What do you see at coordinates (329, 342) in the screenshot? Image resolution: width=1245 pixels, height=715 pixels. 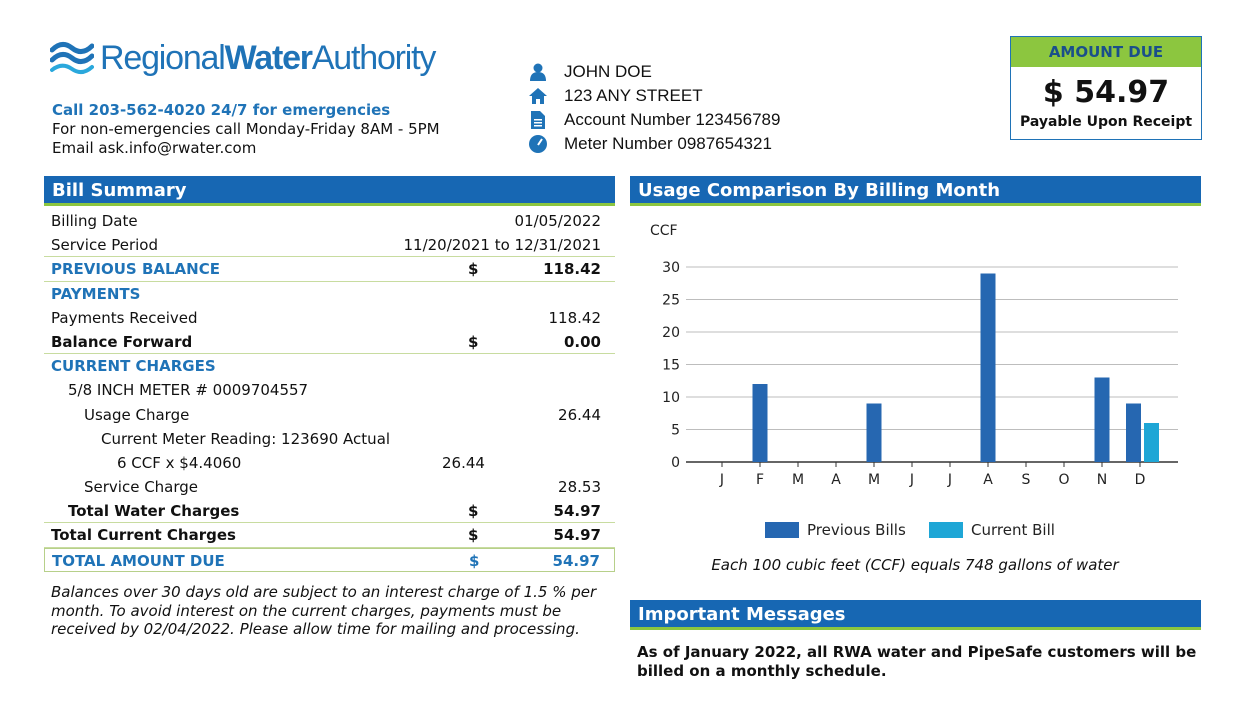 I see `balance-forward-row: Balance Forward $ 0.00` at bounding box center [329, 342].